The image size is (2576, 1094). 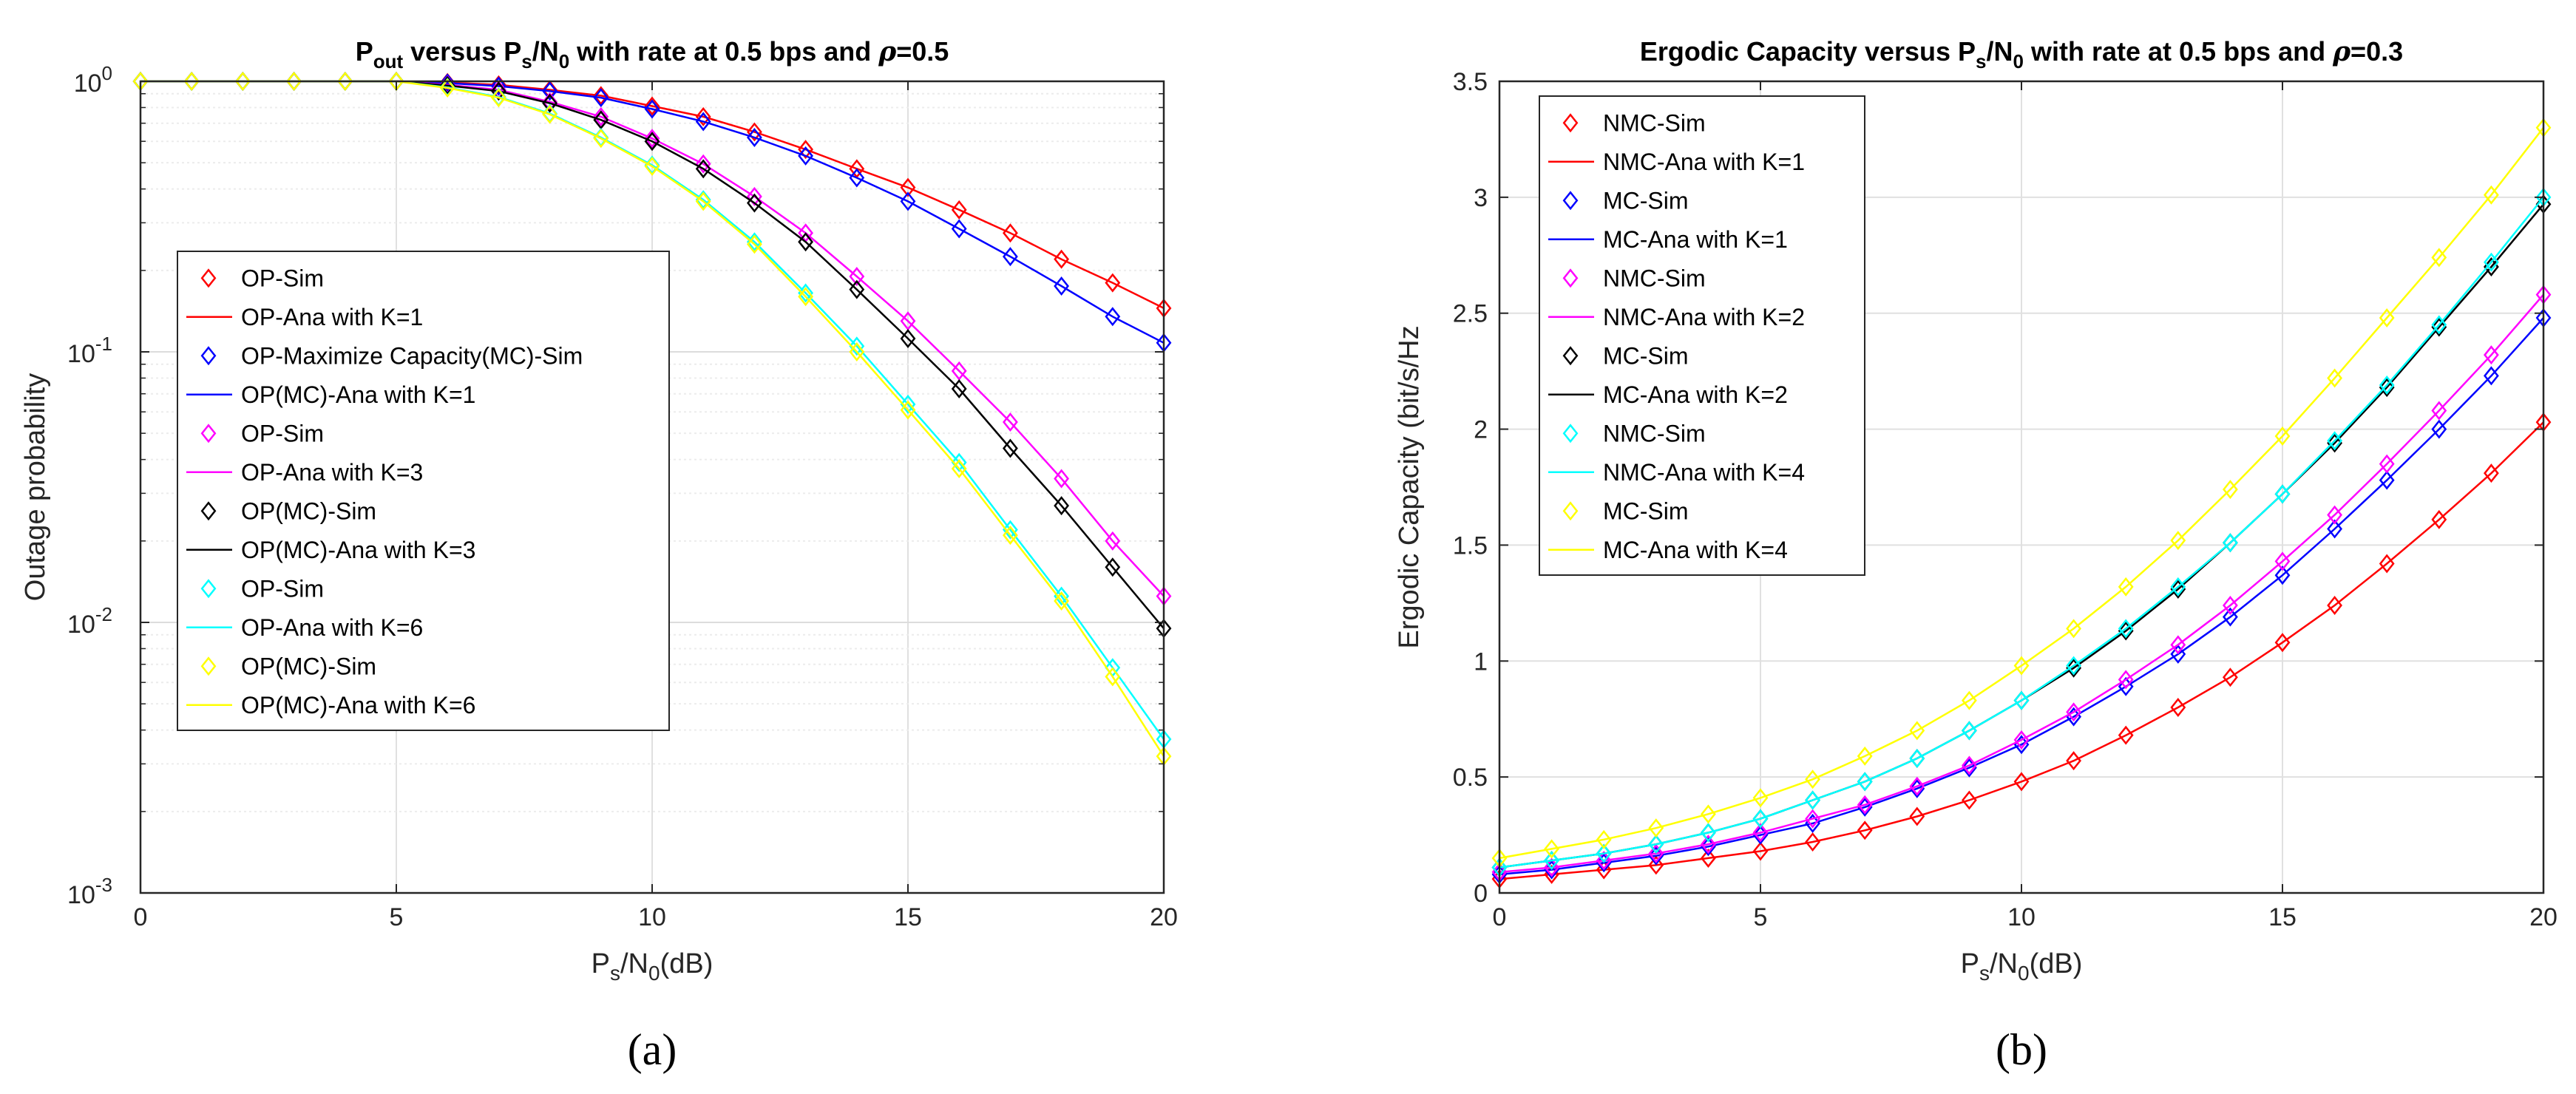 I want to click on y-tick-label: 2, so click(x=1481, y=430).